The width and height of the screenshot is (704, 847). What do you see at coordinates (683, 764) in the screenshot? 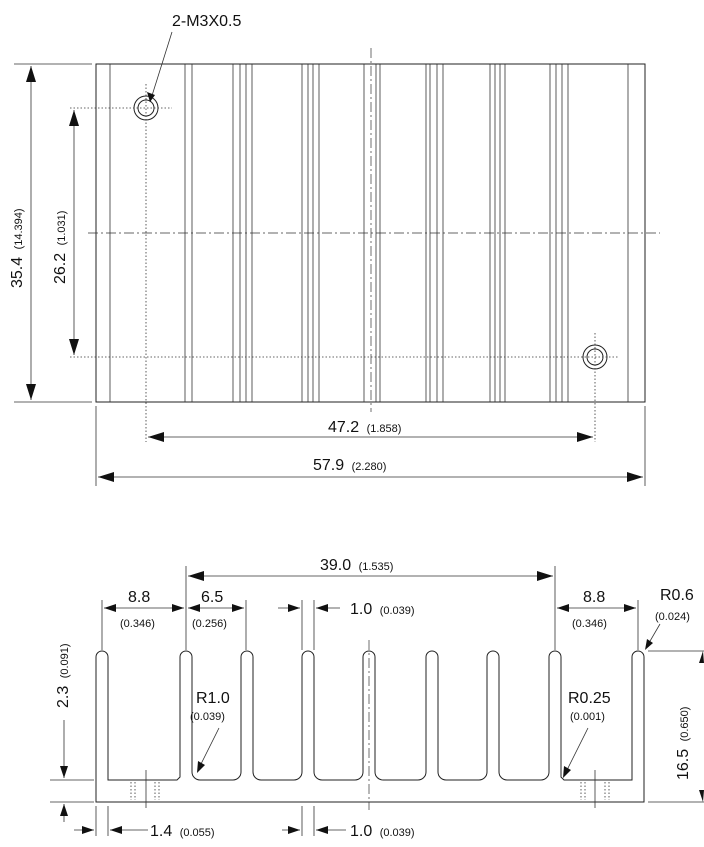
I see `fin-height-mm: 16.5` at bounding box center [683, 764].